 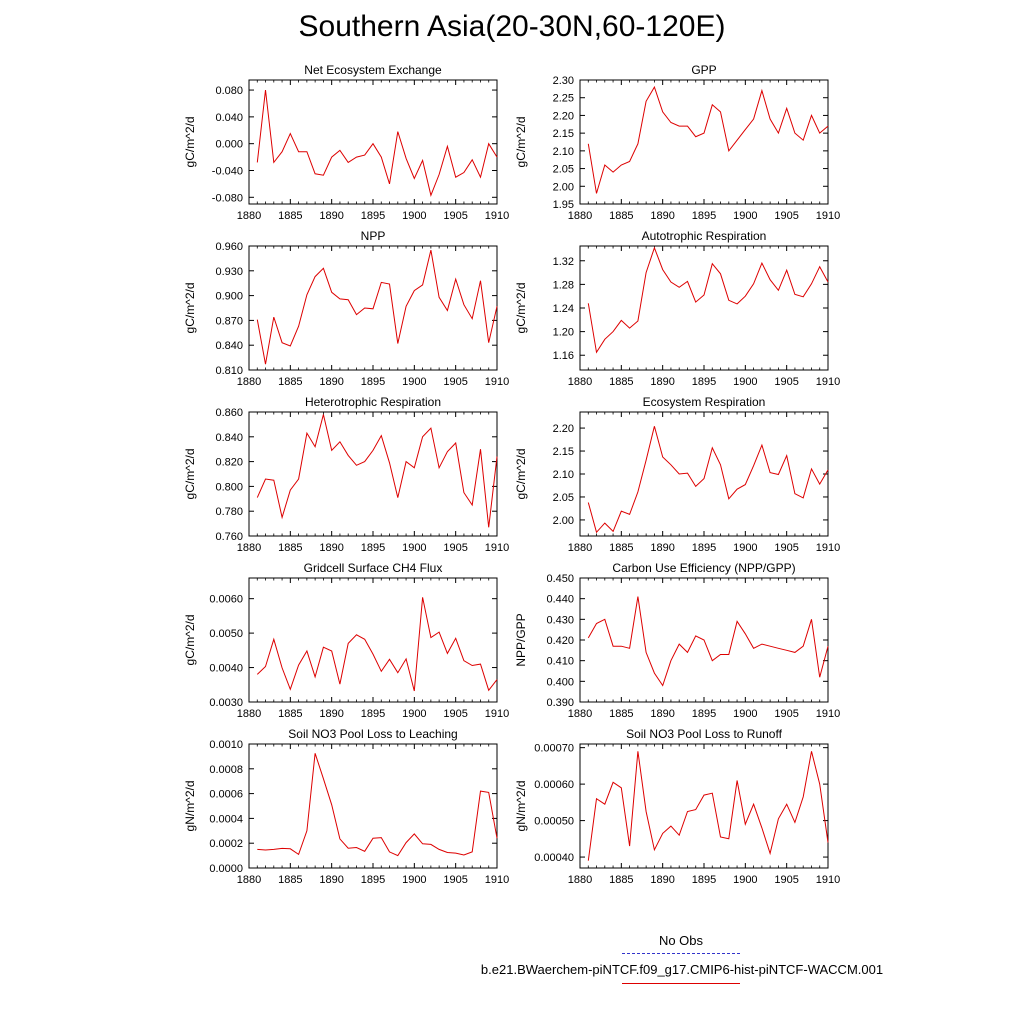 What do you see at coordinates (563, 134) in the screenshot?
I see `y-tick-label: 2.15` at bounding box center [563, 134].